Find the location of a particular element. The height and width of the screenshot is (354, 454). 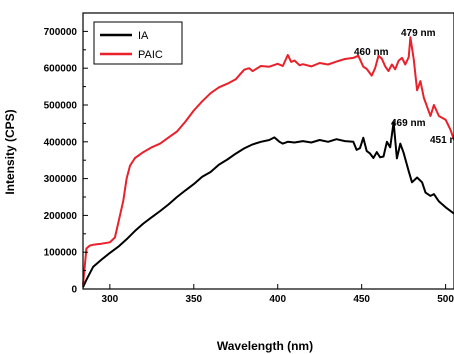

legend-label-paic: PAIC is located at coordinates (150, 55).